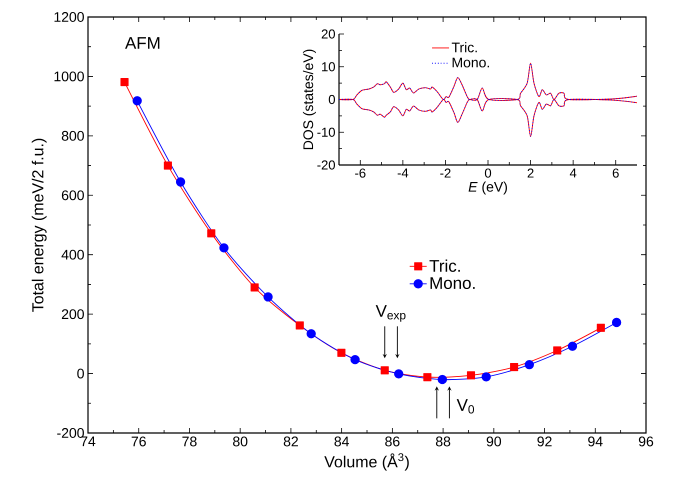  I want to click on x-tick-label: -4, so click(403, 173).